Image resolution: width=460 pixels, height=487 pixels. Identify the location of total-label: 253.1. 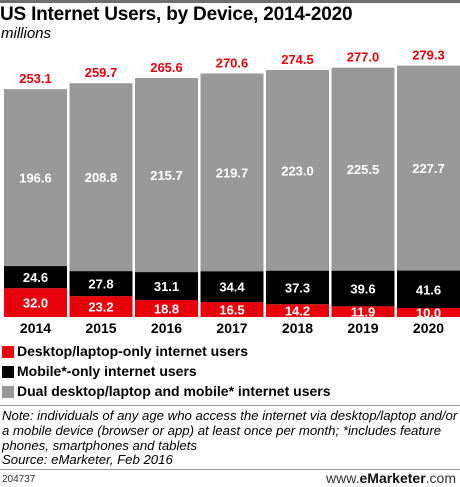
(35, 78).